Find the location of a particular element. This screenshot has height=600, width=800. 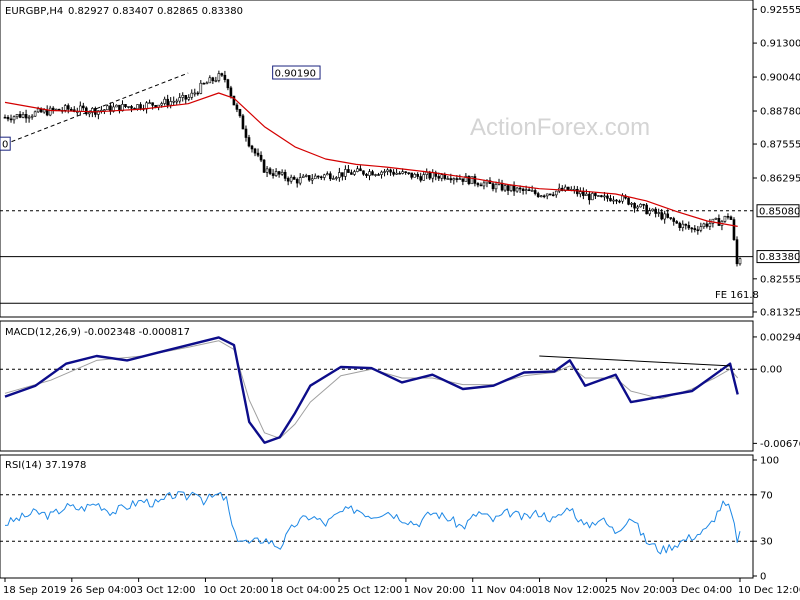

watermark: ActionForex.com is located at coordinates (560, 127).